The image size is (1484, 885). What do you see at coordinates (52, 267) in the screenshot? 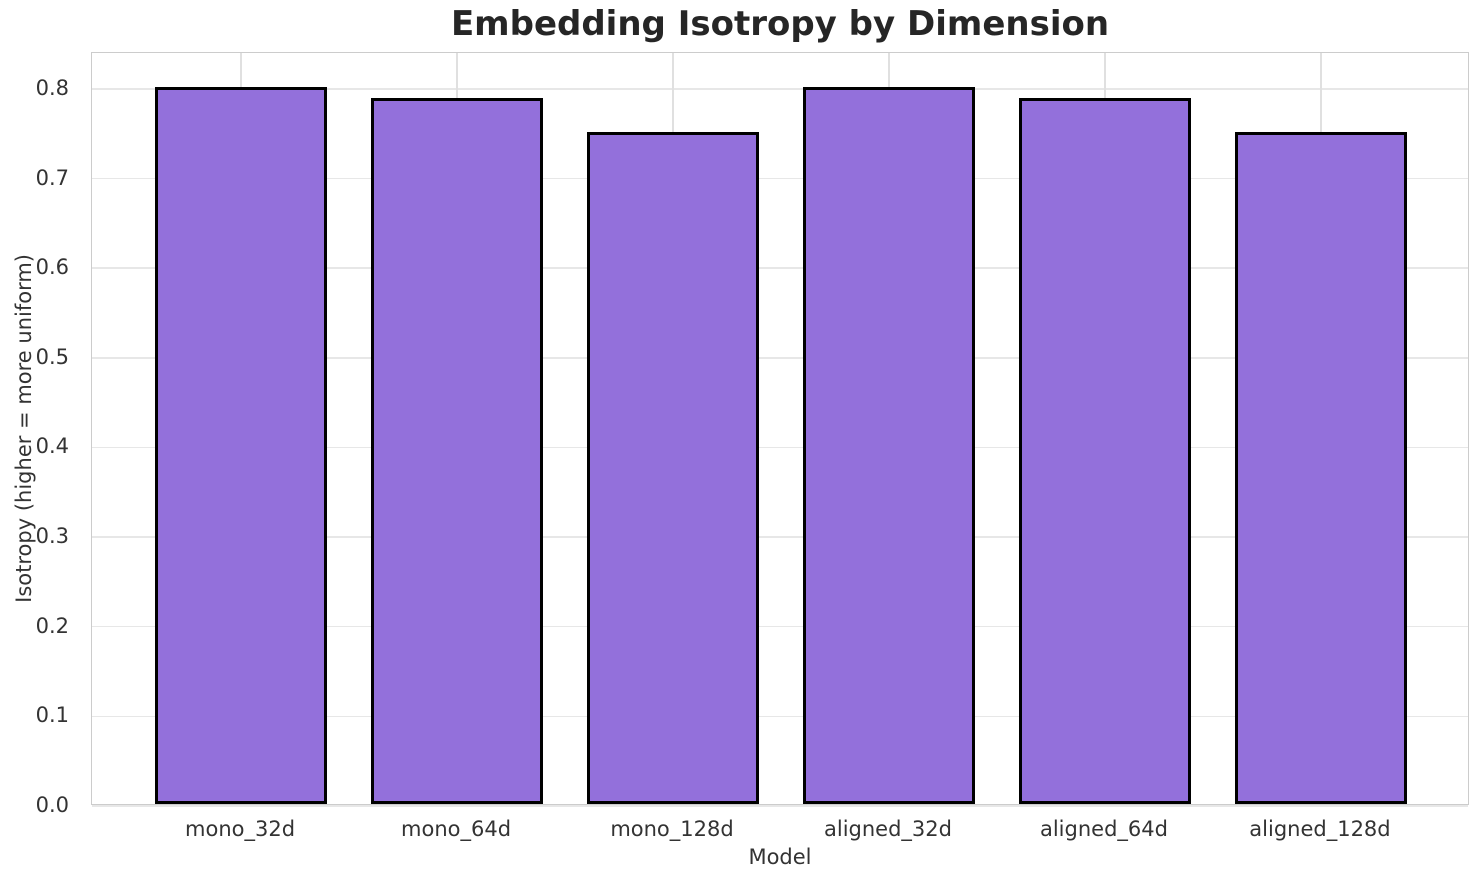
I see `y-tick-label: 0.6` at bounding box center [52, 267].